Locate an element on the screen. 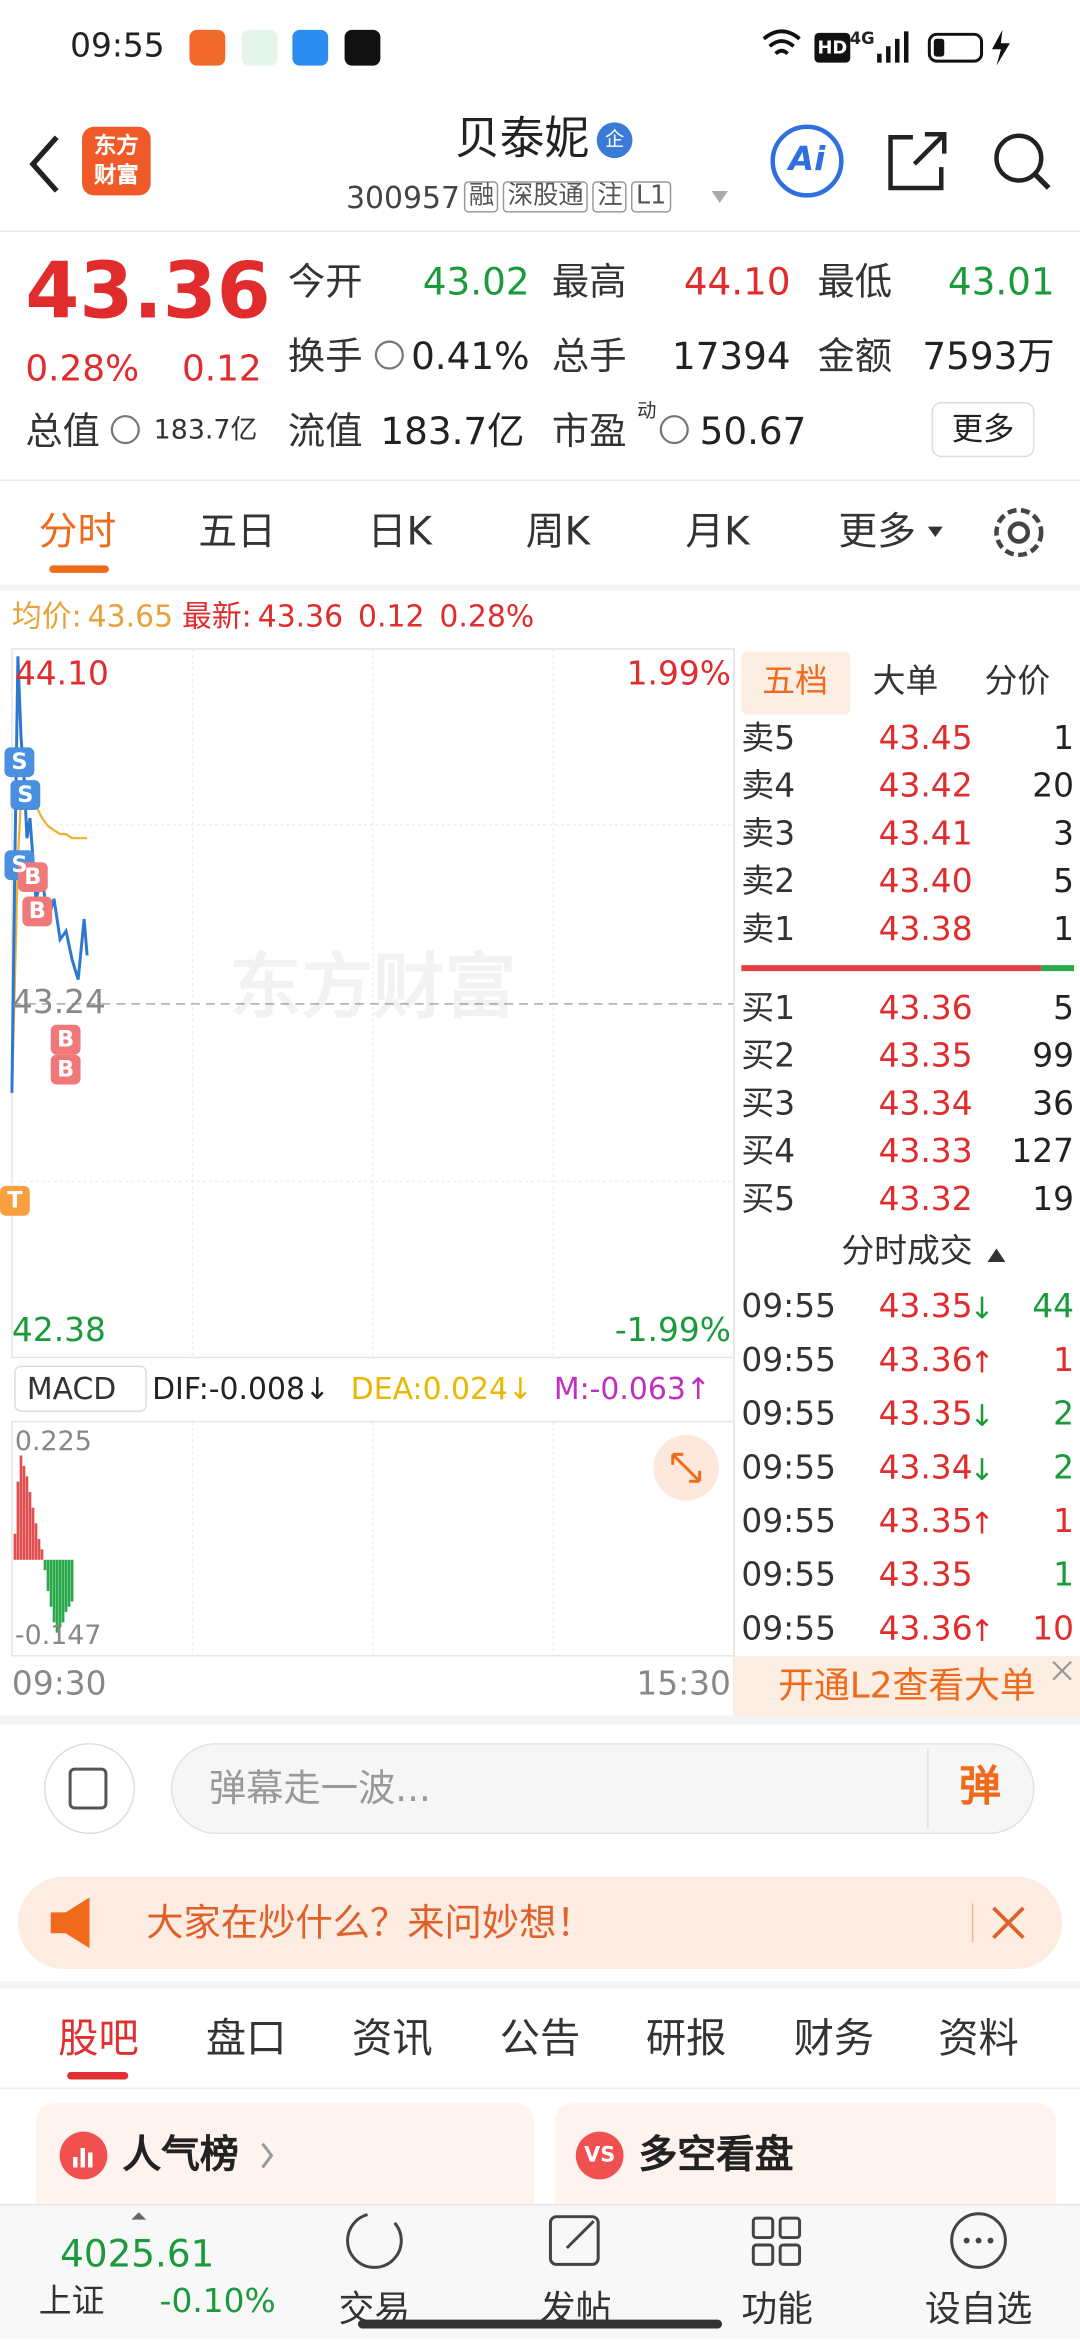 Image resolution: width=1080 pixels, height=2340 pixels. settings-button is located at coordinates (1019, 532).